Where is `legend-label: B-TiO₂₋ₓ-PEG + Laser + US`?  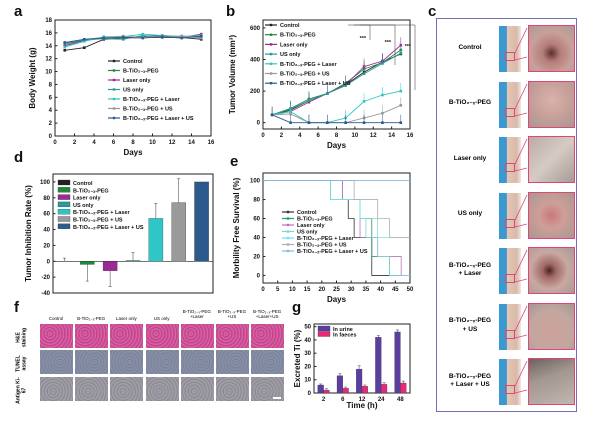 legend-label: B-TiO₂₋ₓ-PEG + Laser + US is located at coordinates (108, 228).